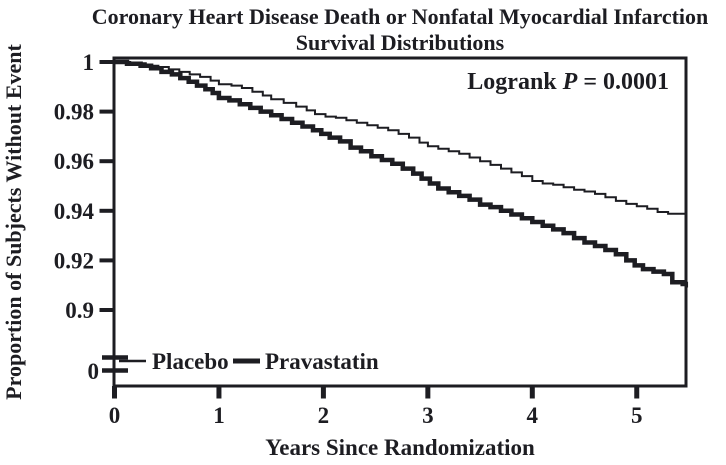 Image resolution: width=726 pixels, height=465 pixels. I want to click on y-tick-label: 0.92, so click(74, 260).